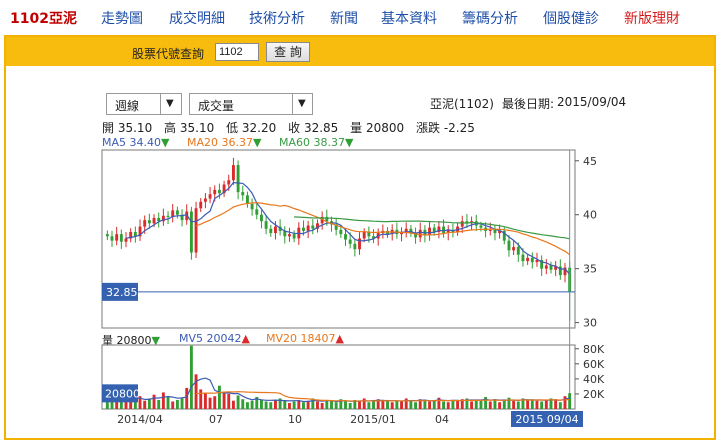  What do you see at coordinates (316, 142) in the screenshot?
I see `ma60-info: MA60 38.37▼` at bounding box center [316, 142].